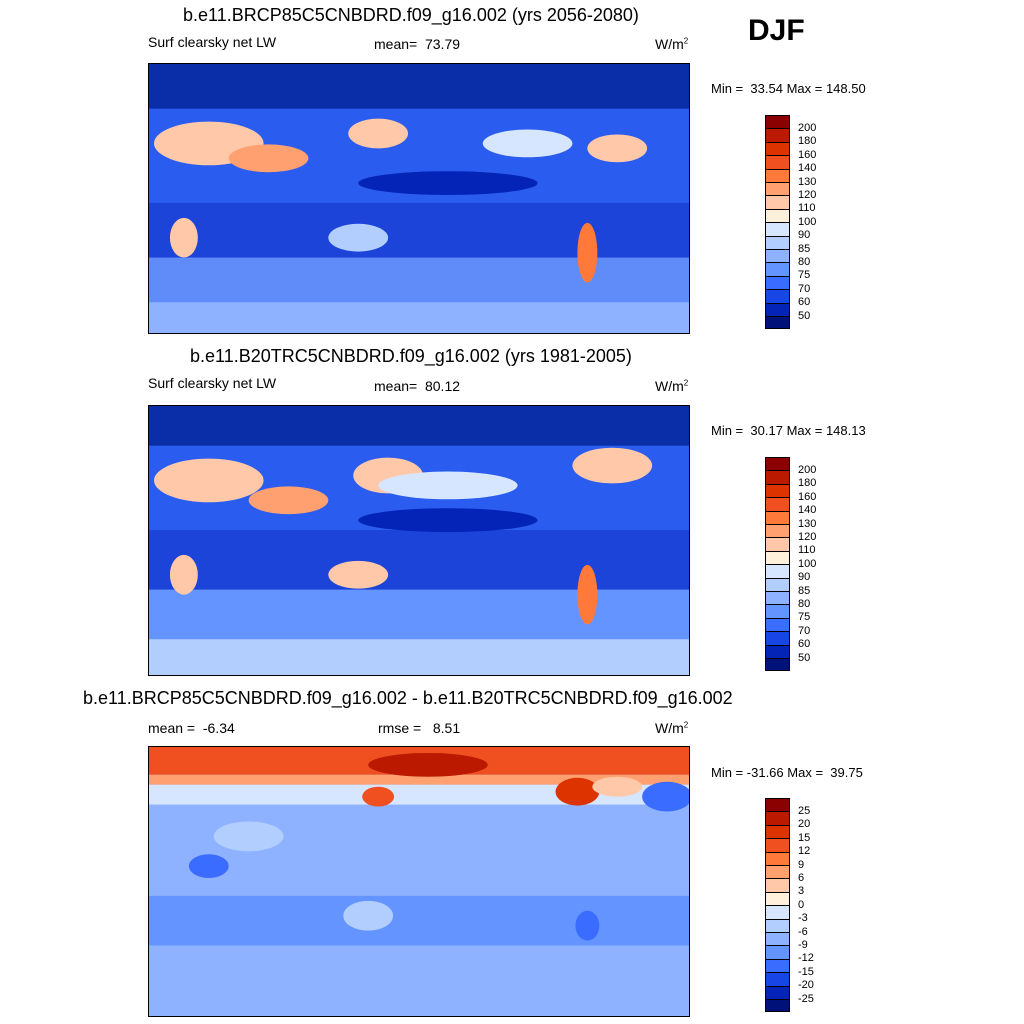 The image size is (1024, 1024). I want to click on colorbar-tick-label: -9, so click(803, 944).